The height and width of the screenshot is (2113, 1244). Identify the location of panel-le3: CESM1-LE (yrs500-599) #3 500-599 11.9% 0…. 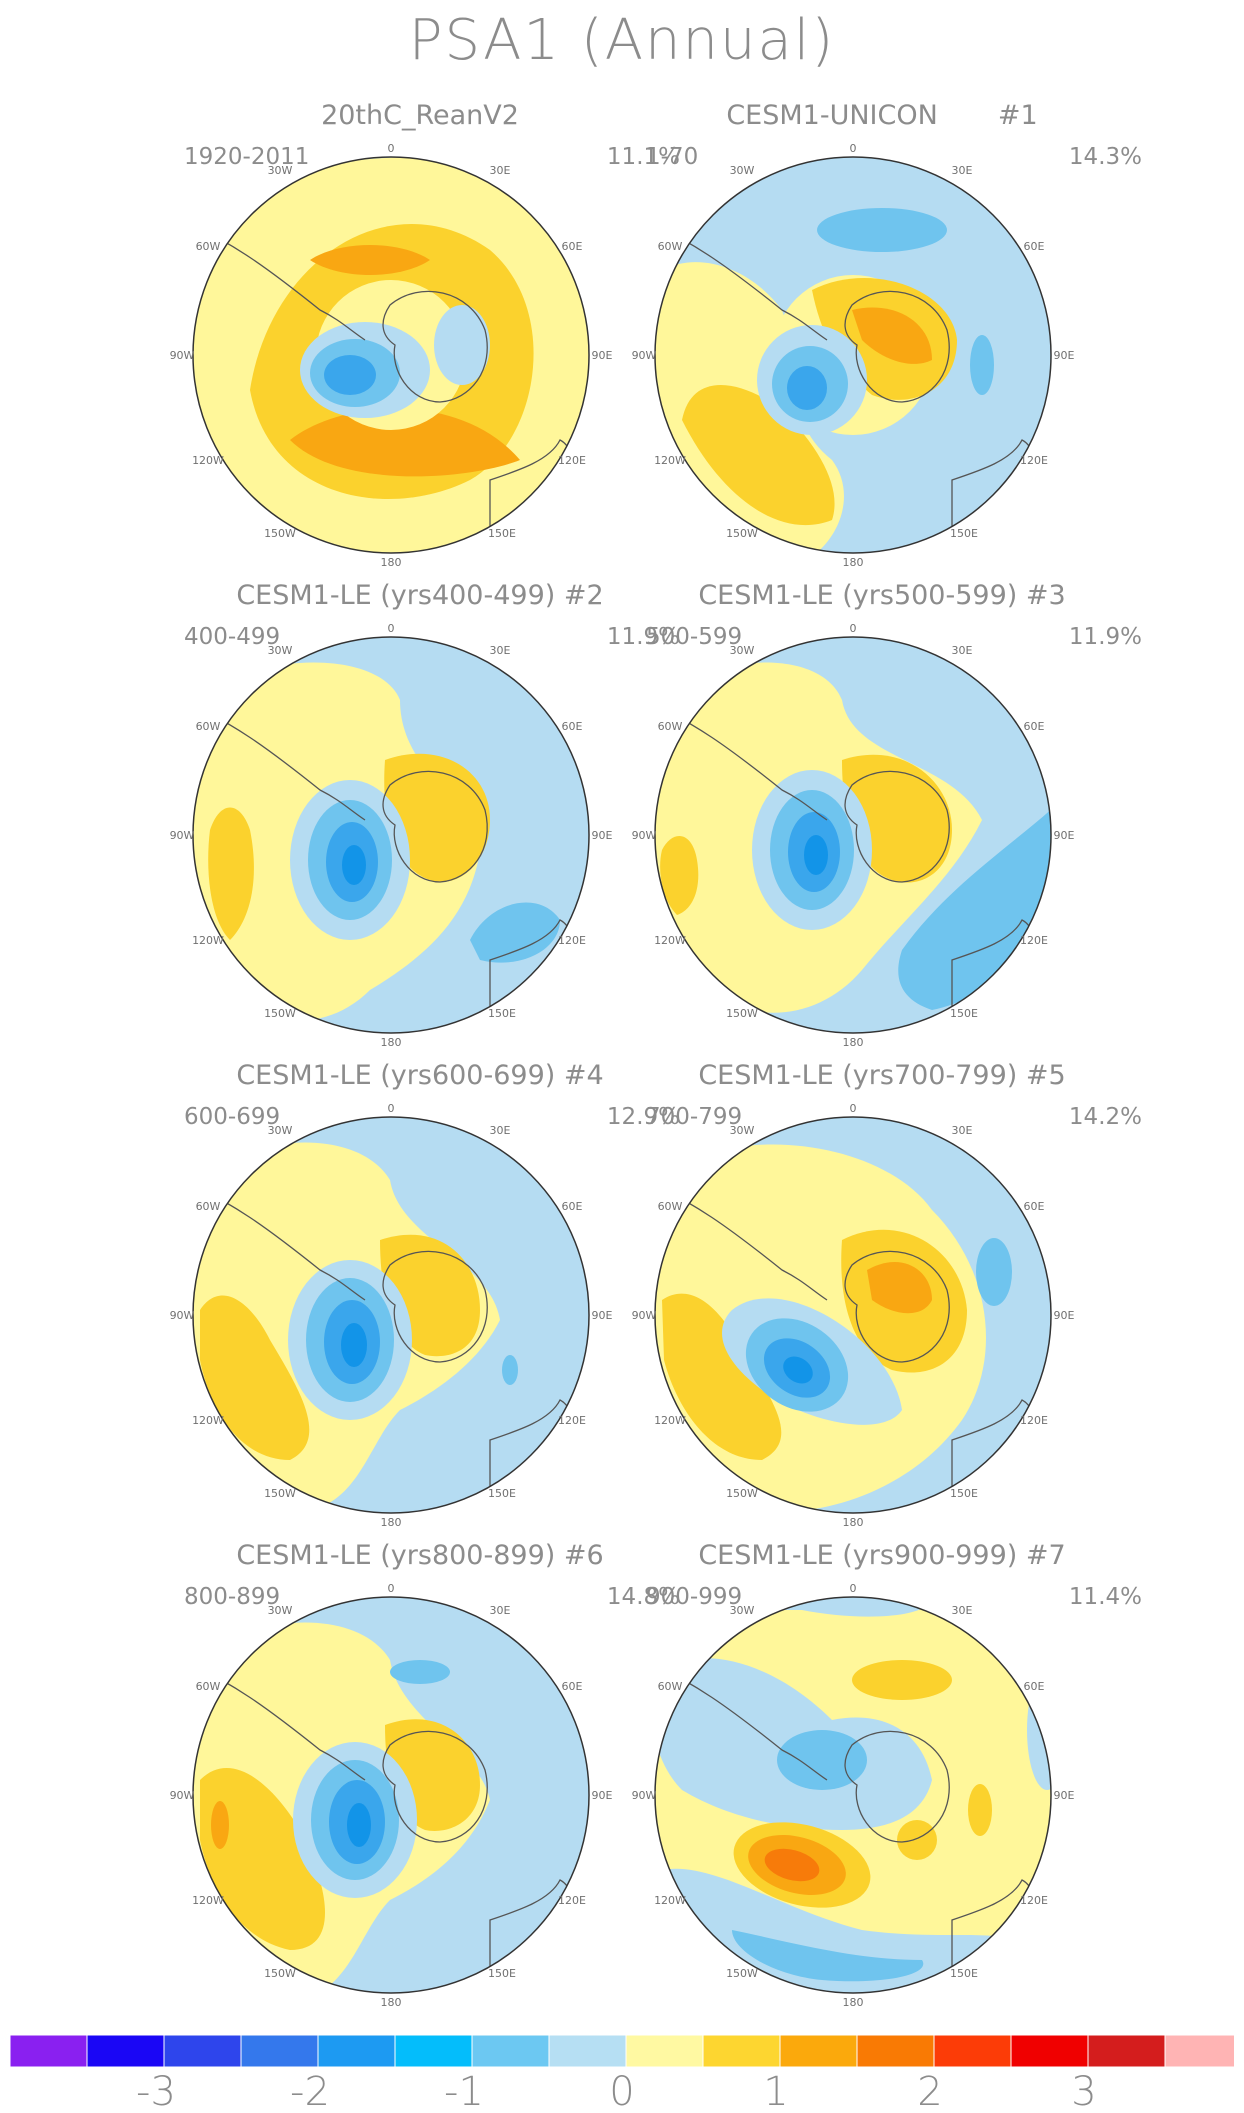
(882, 815).